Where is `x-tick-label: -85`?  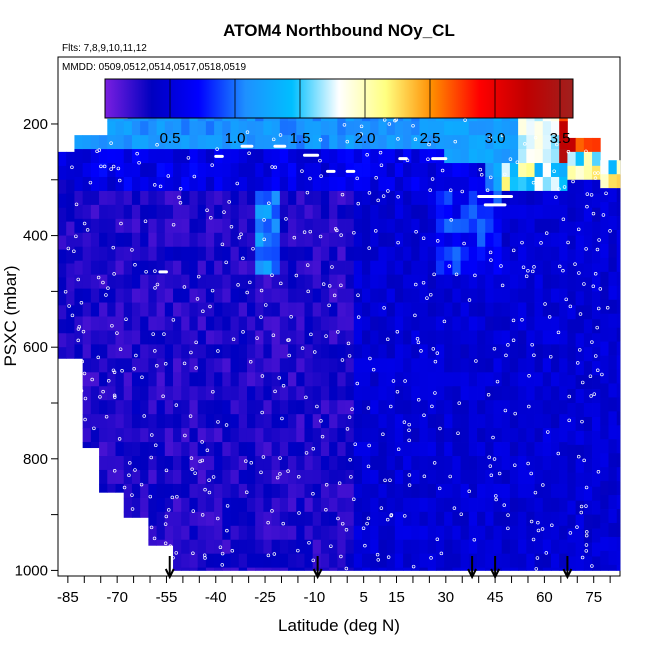
x-tick-label: -85 is located at coordinates (68, 597).